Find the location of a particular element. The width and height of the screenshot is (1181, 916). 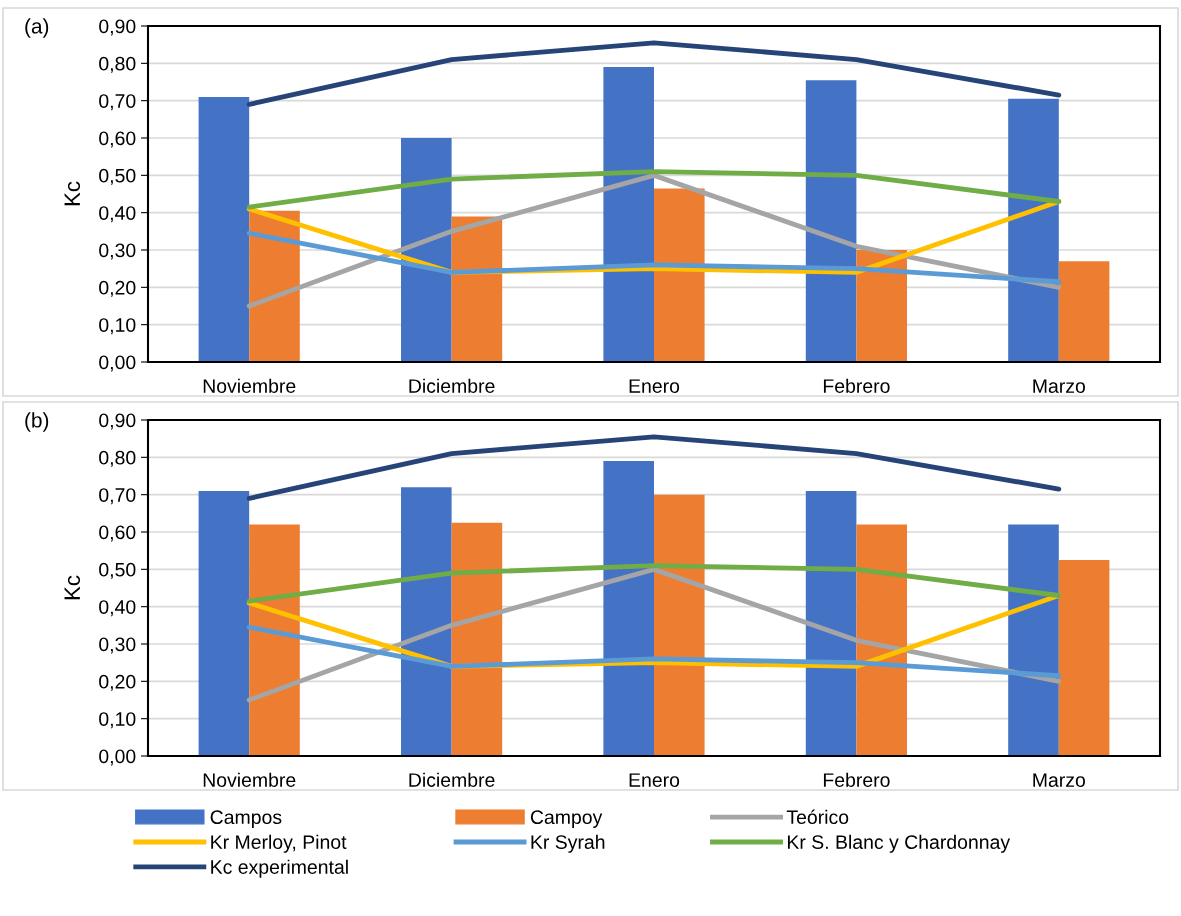

legend-label: Campos is located at coordinates (246, 819).